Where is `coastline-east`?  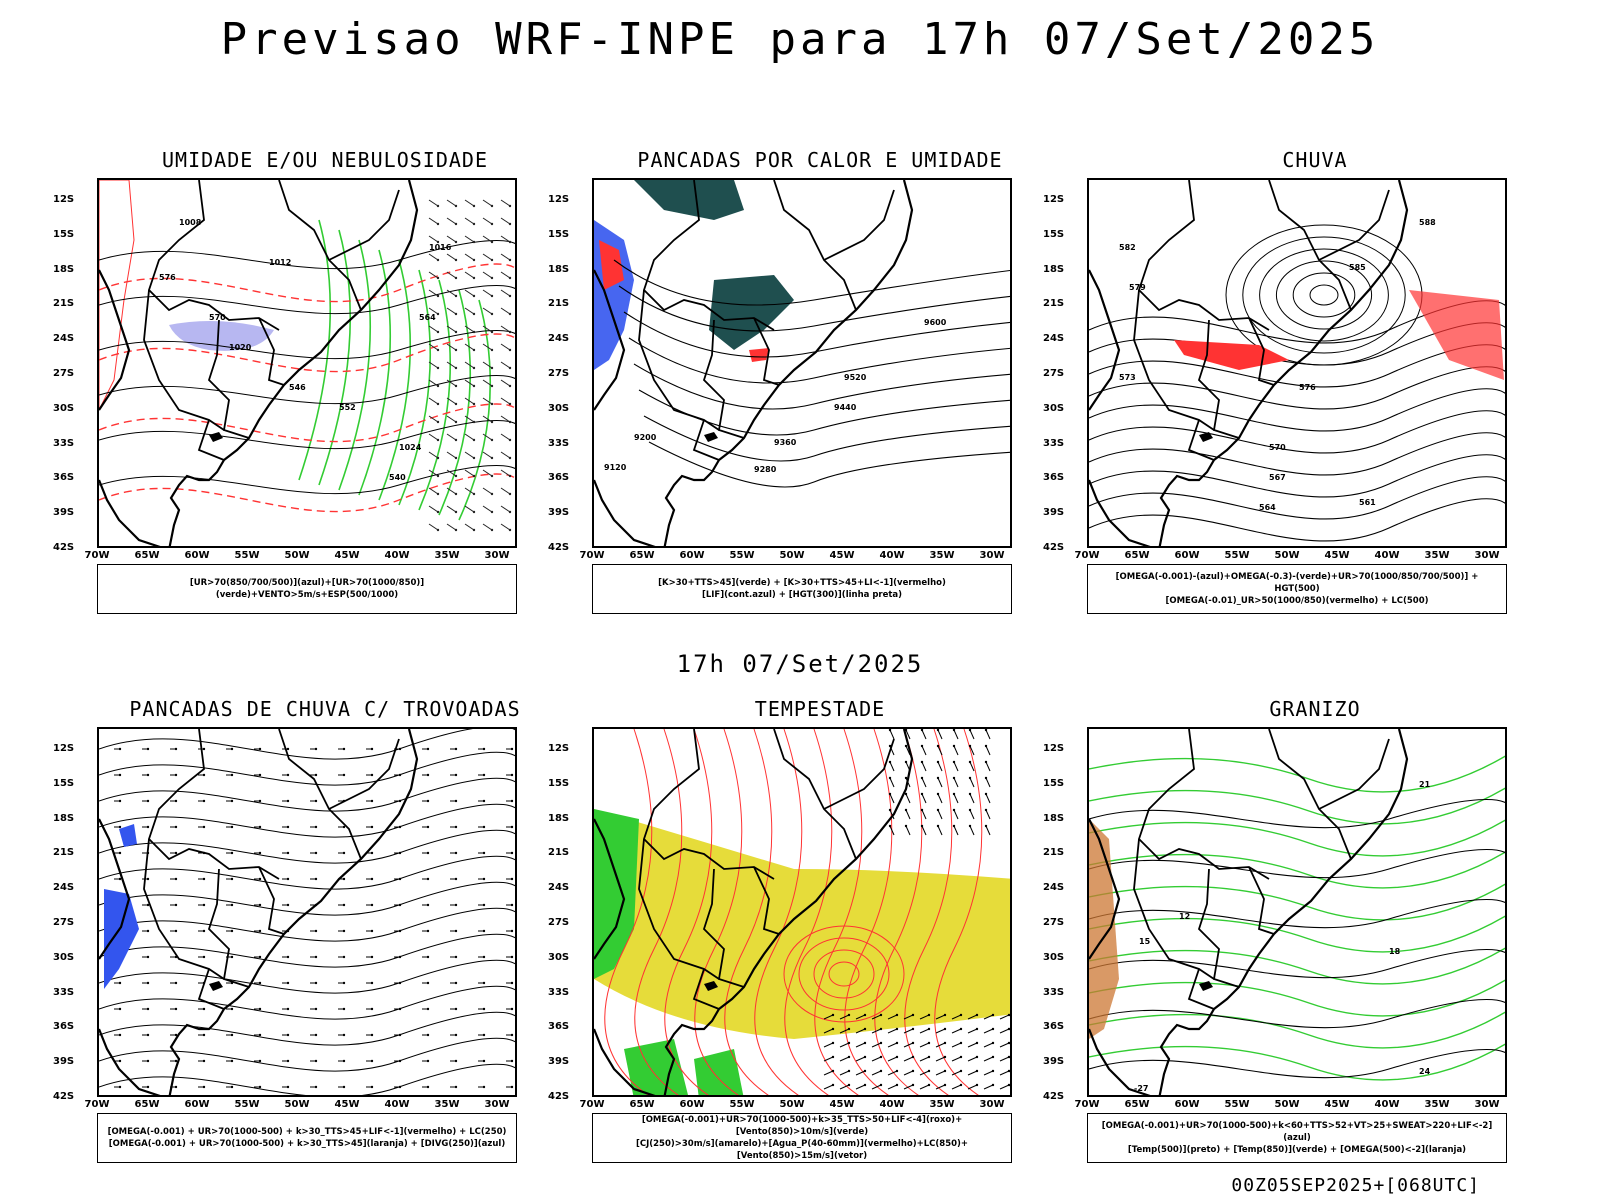
coastline-east is located at coordinates (1283, 912).